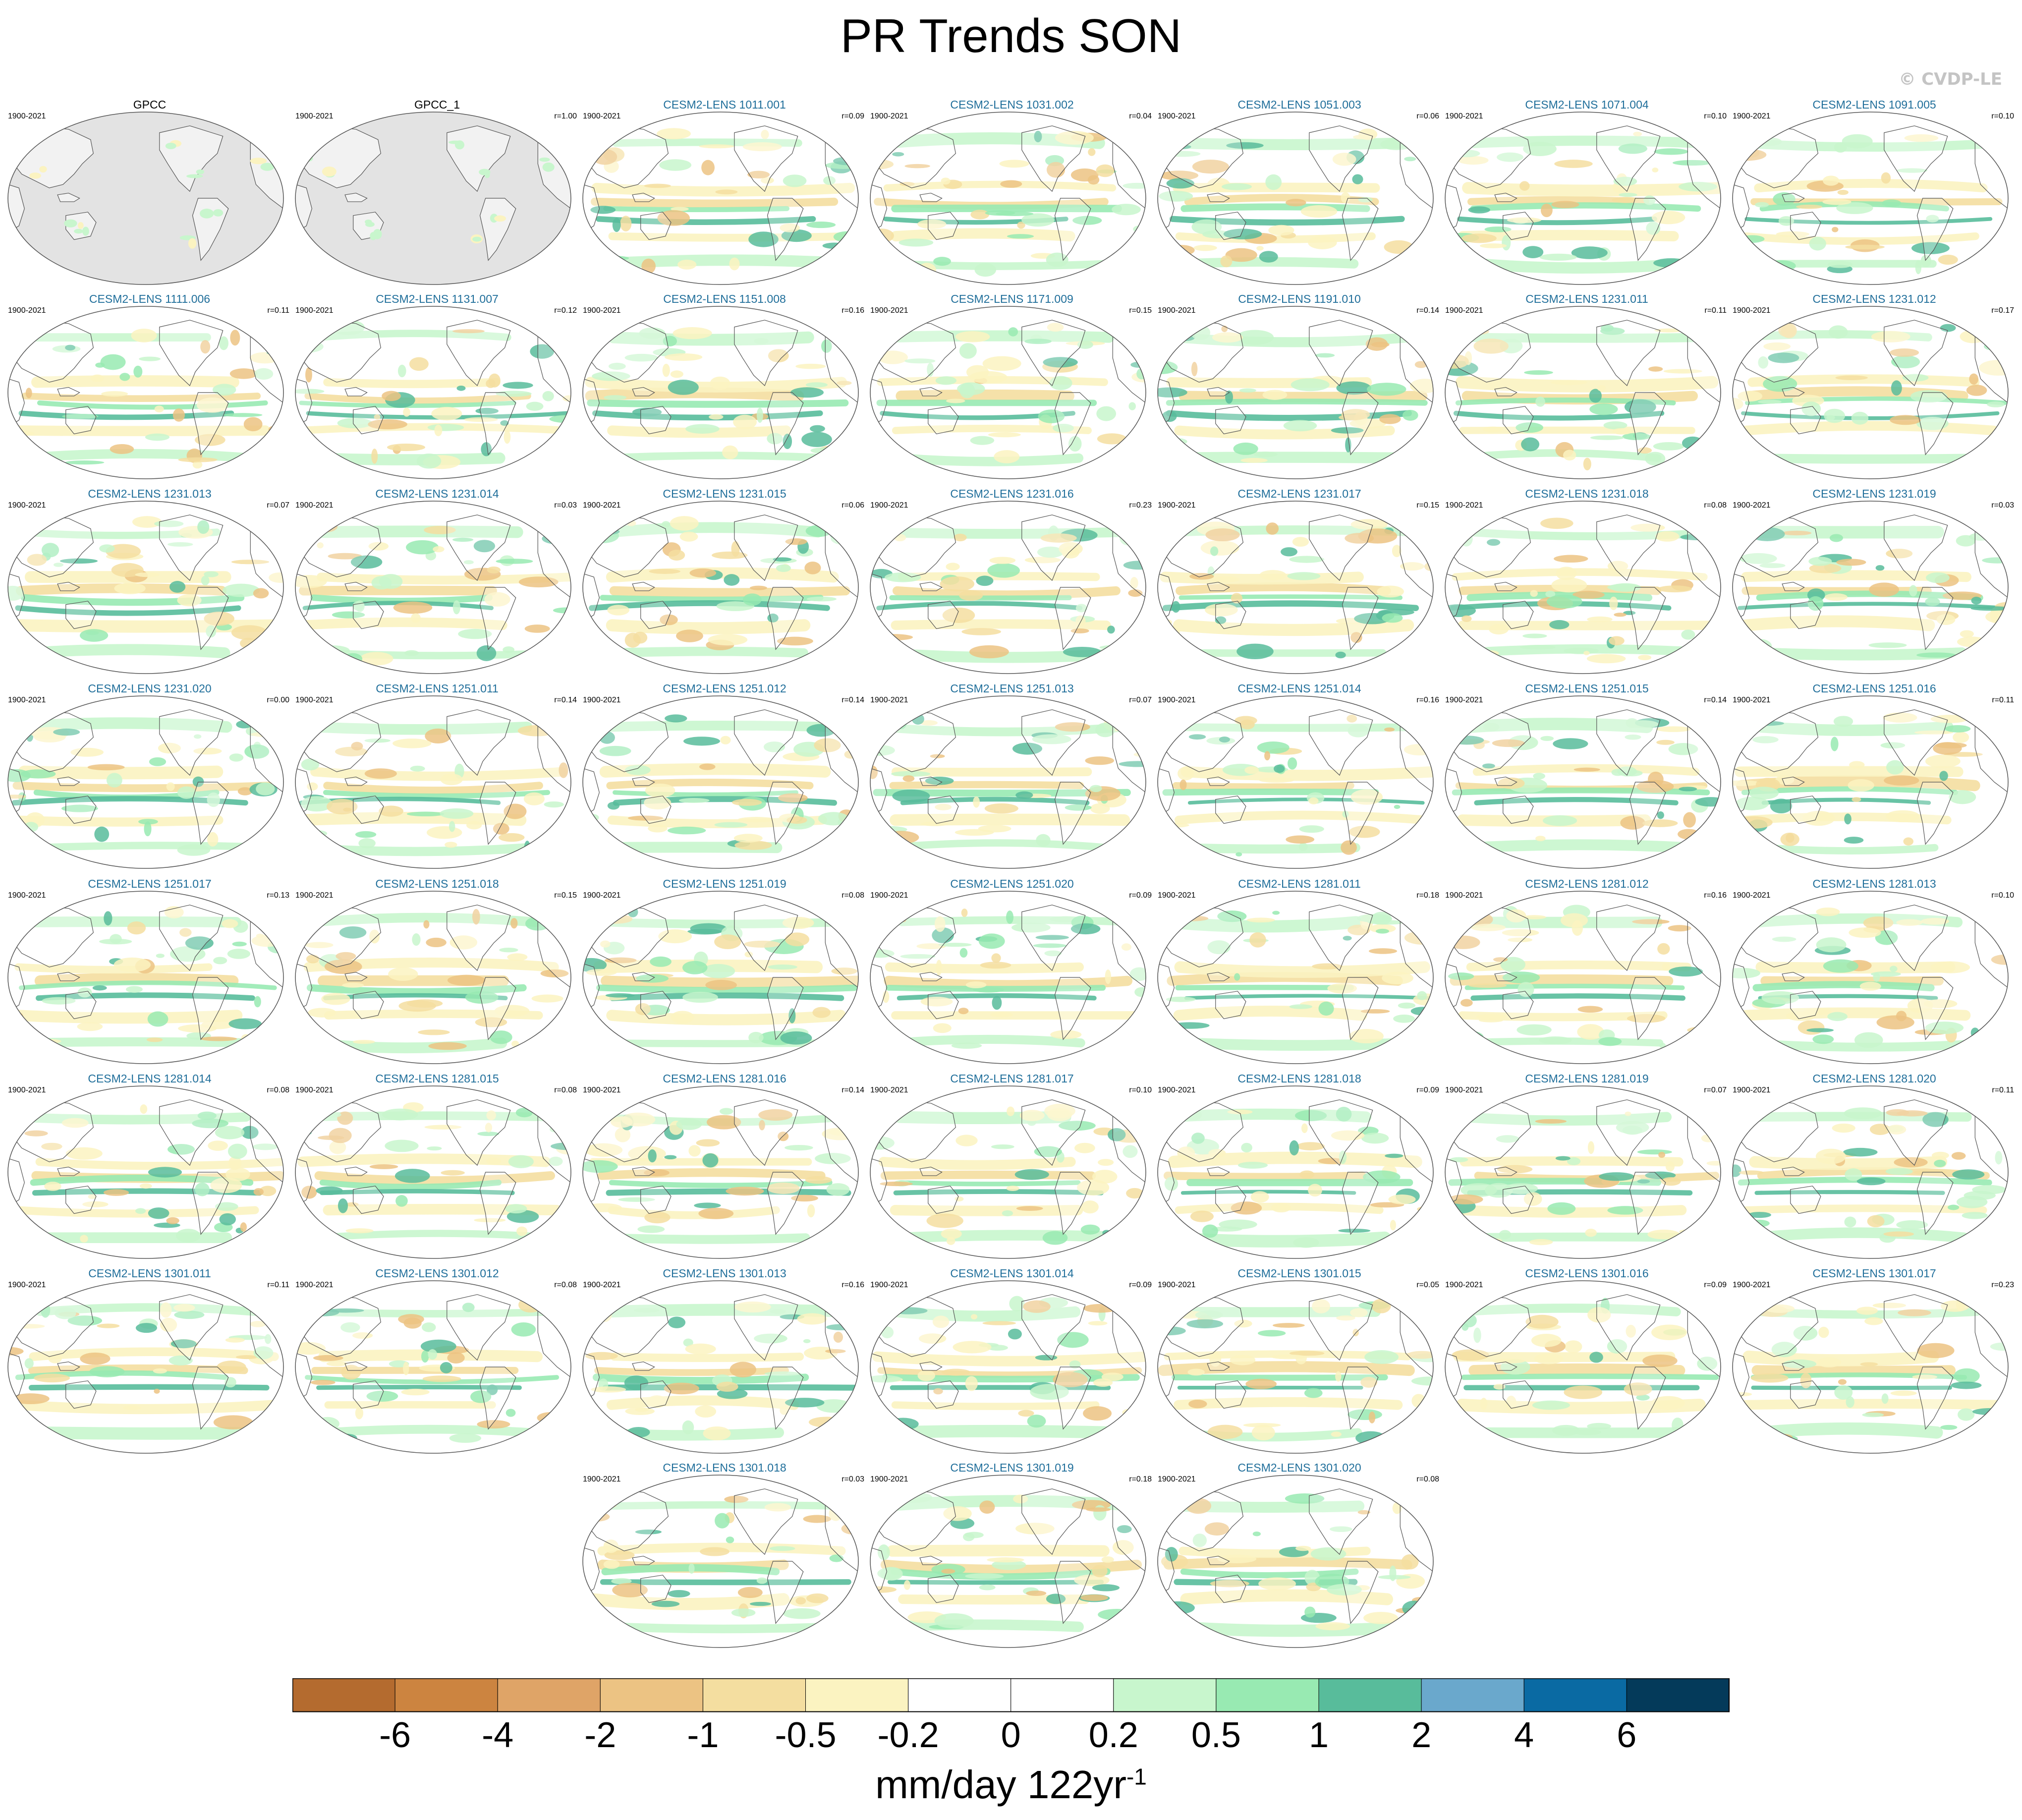  What do you see at coordinates (437, 194) in the screenshot?
I see `map-panel: GPCC_1 1900-2021 r=1.00` at bounding box center [437, 194].